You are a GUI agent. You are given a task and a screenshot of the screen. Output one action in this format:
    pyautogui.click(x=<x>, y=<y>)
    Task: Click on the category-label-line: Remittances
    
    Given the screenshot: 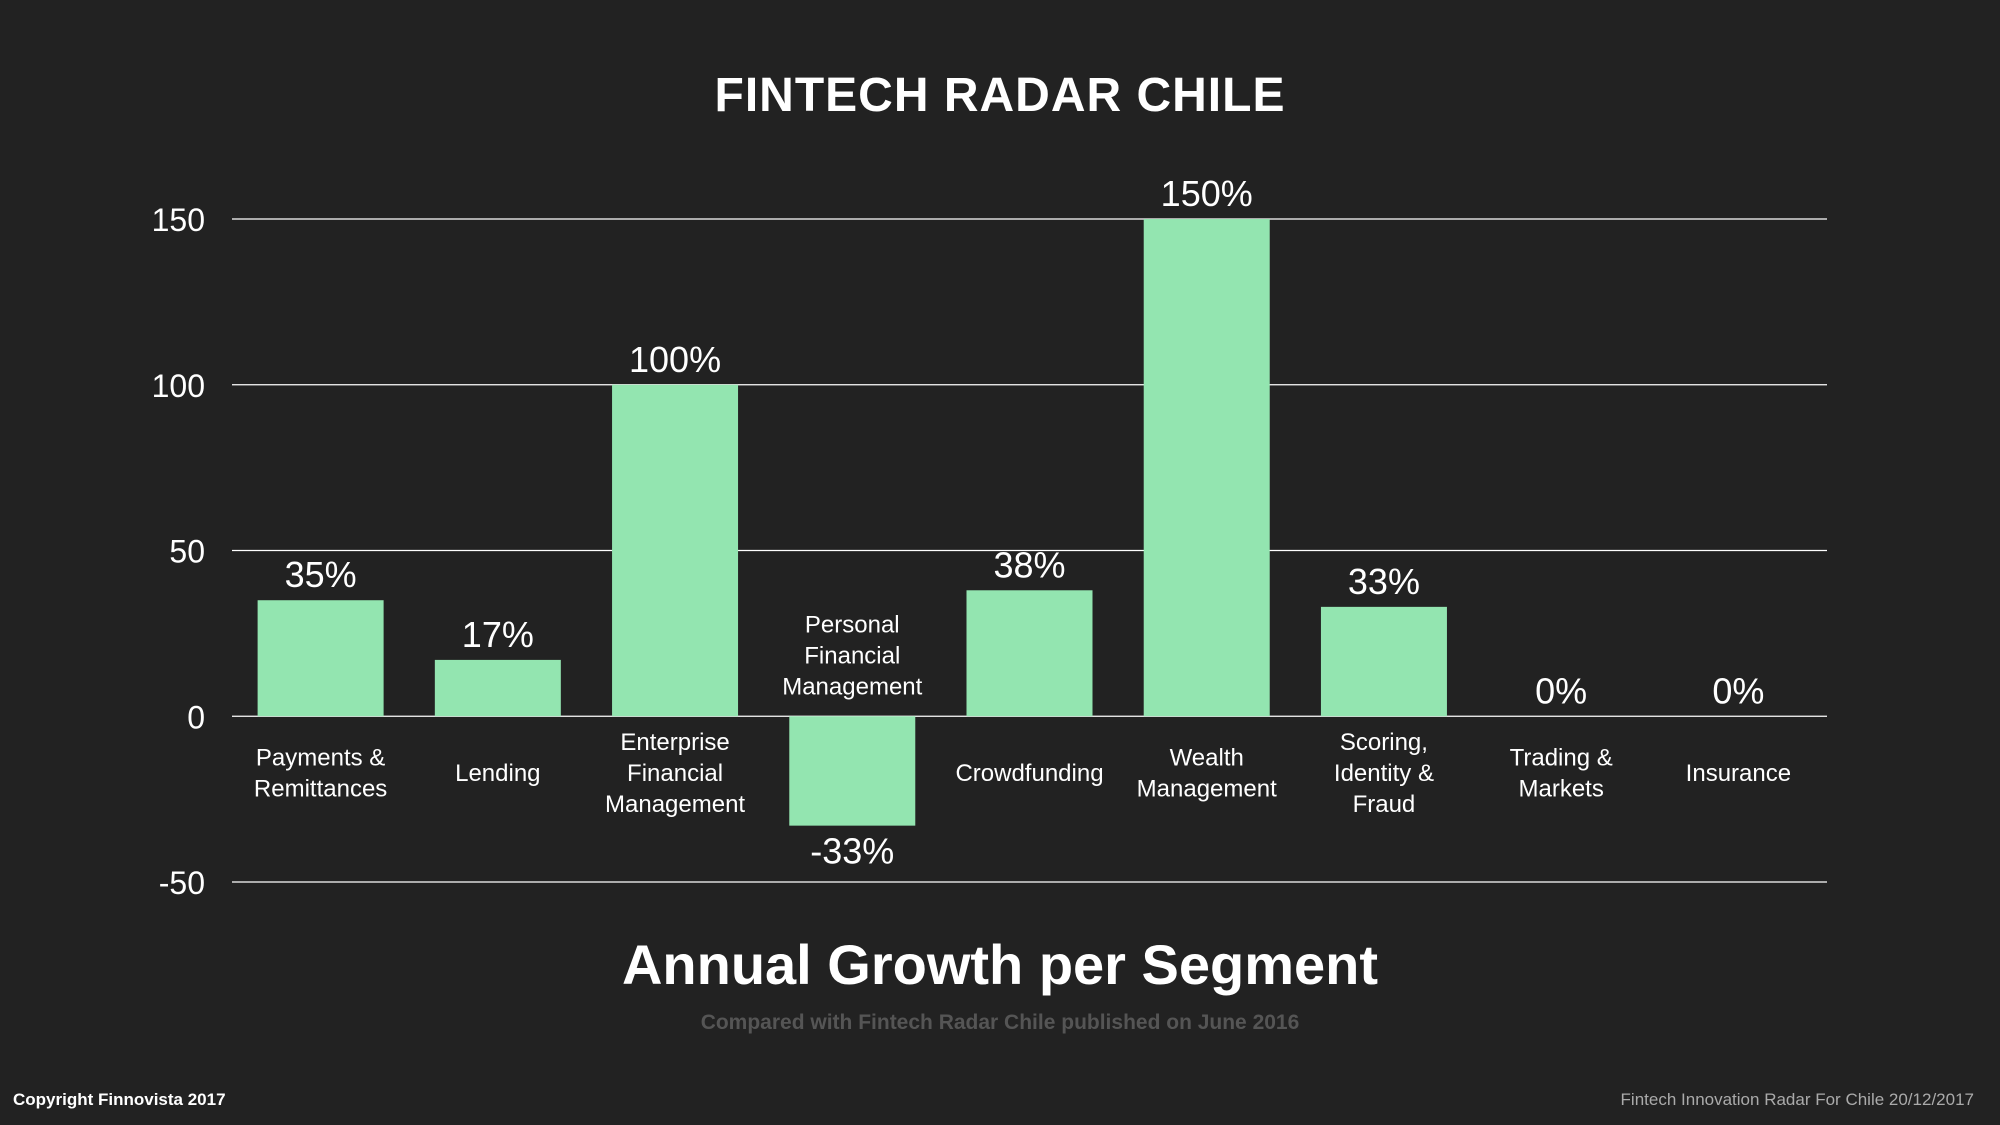 What is the action you would take?
    pyautogui.click(x=320, y=789)
    